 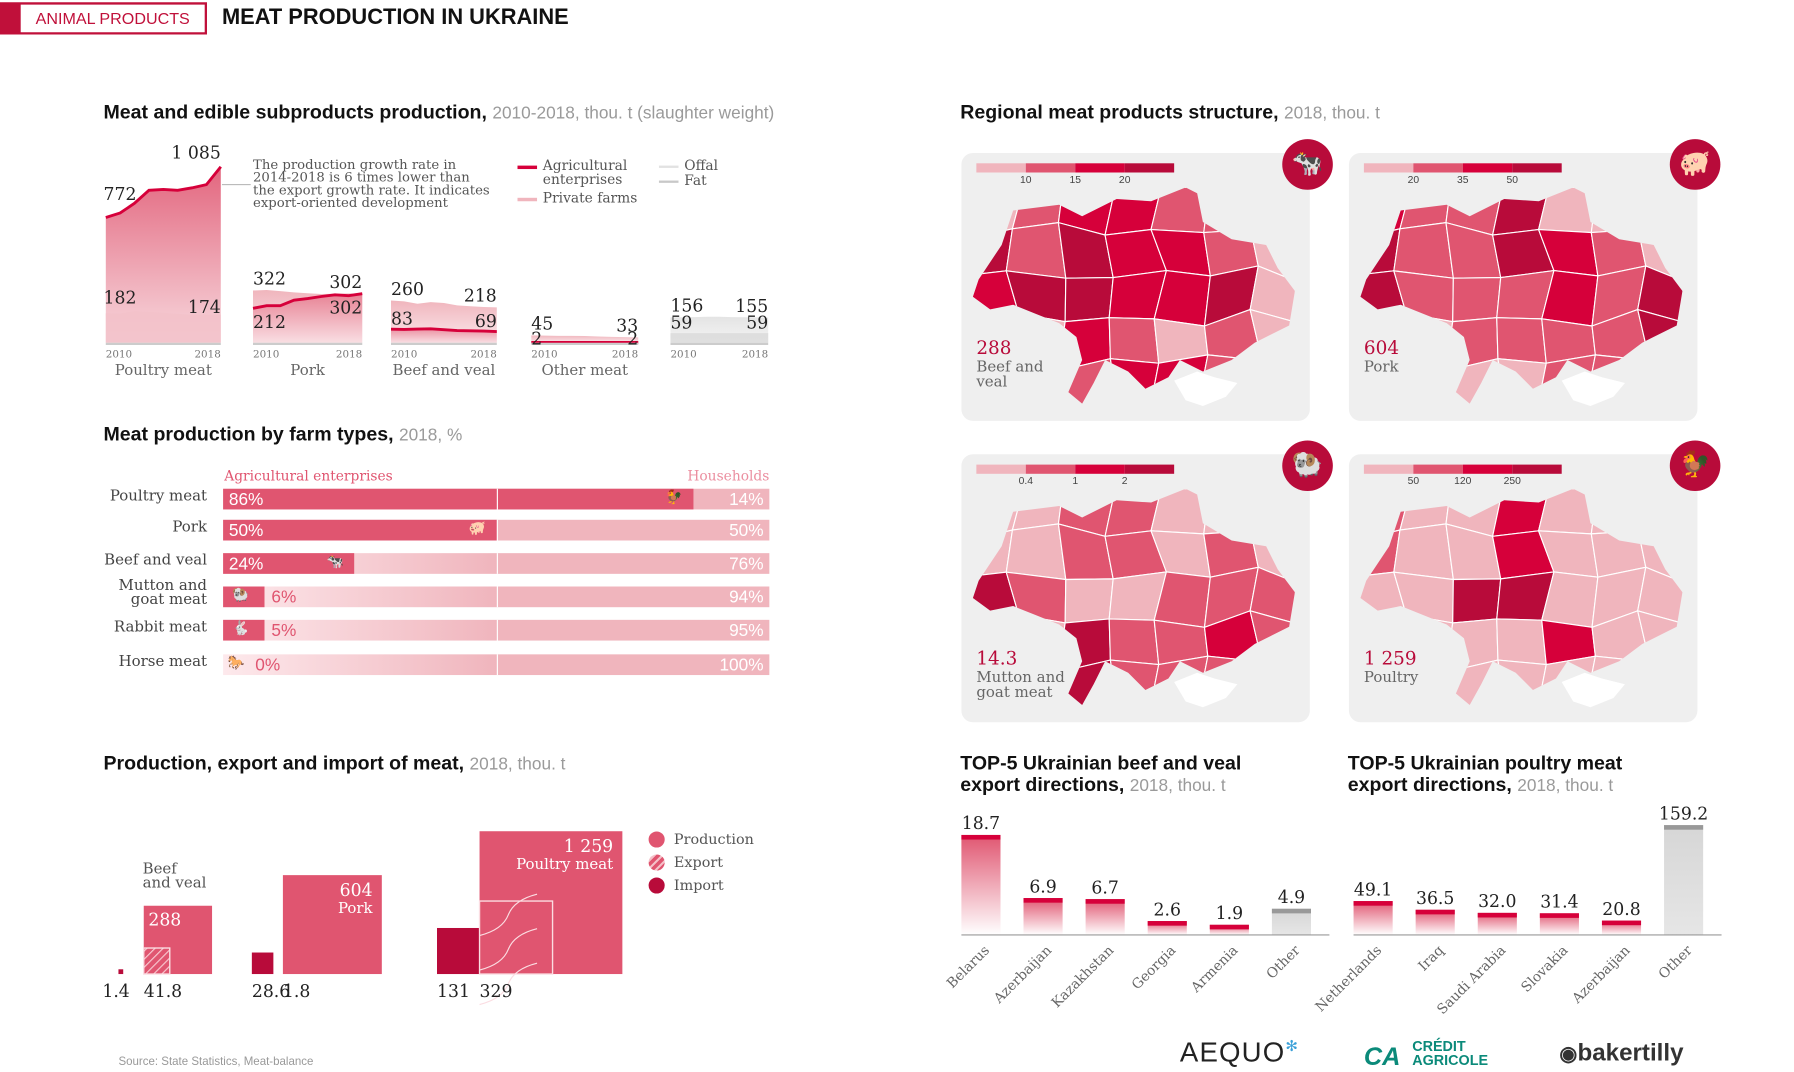 What do you see at coordinates (175, 876) in the screenshot?
I see `production-name: Beef and veal` at bounding box center [175, 876].